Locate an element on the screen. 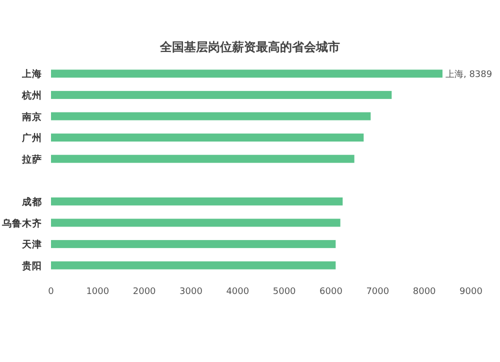 This screenshot has width=500, height=362. x-tick-label: 0 is located at coordinates (51, 292).